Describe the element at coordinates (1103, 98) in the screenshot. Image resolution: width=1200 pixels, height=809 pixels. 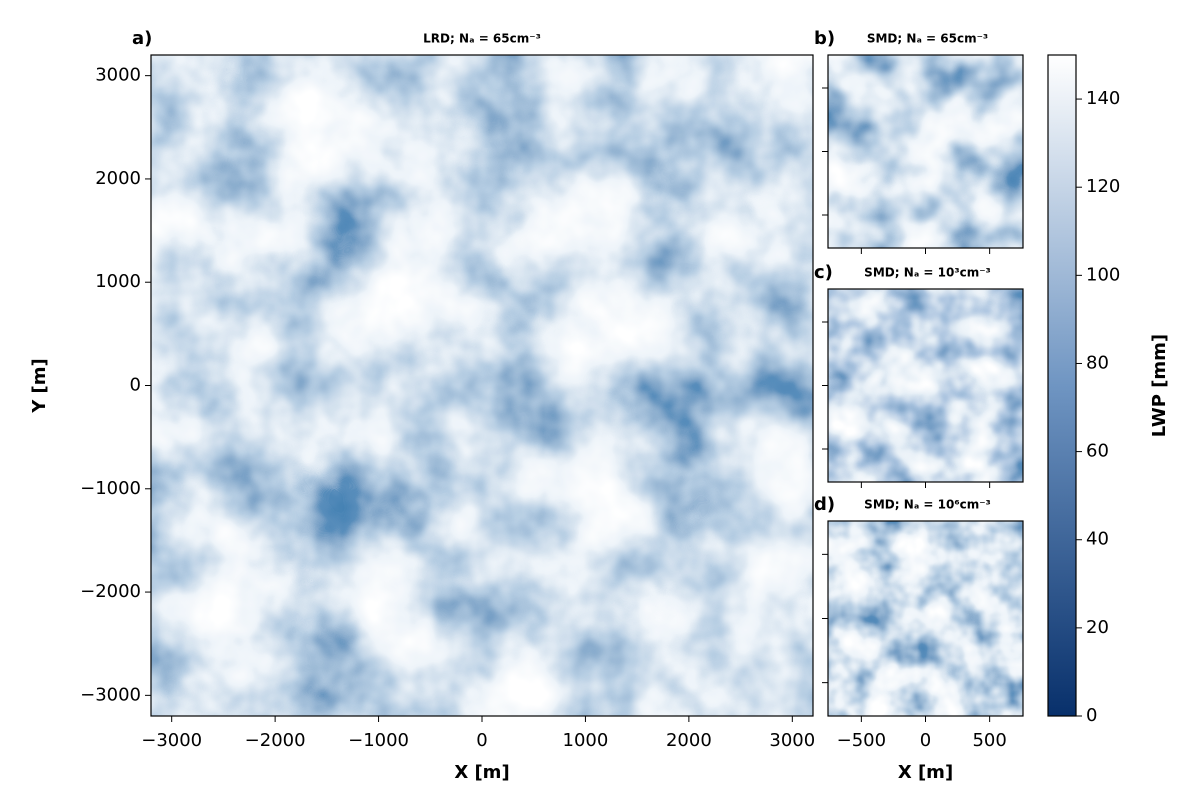
I see `colorbar-tick-label: 140` at that location.